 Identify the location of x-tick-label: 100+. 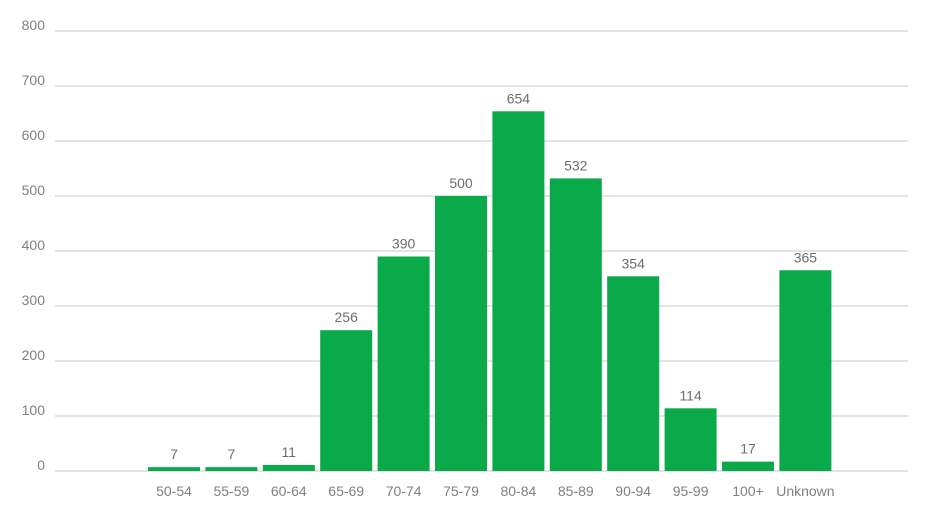
(748, 491).